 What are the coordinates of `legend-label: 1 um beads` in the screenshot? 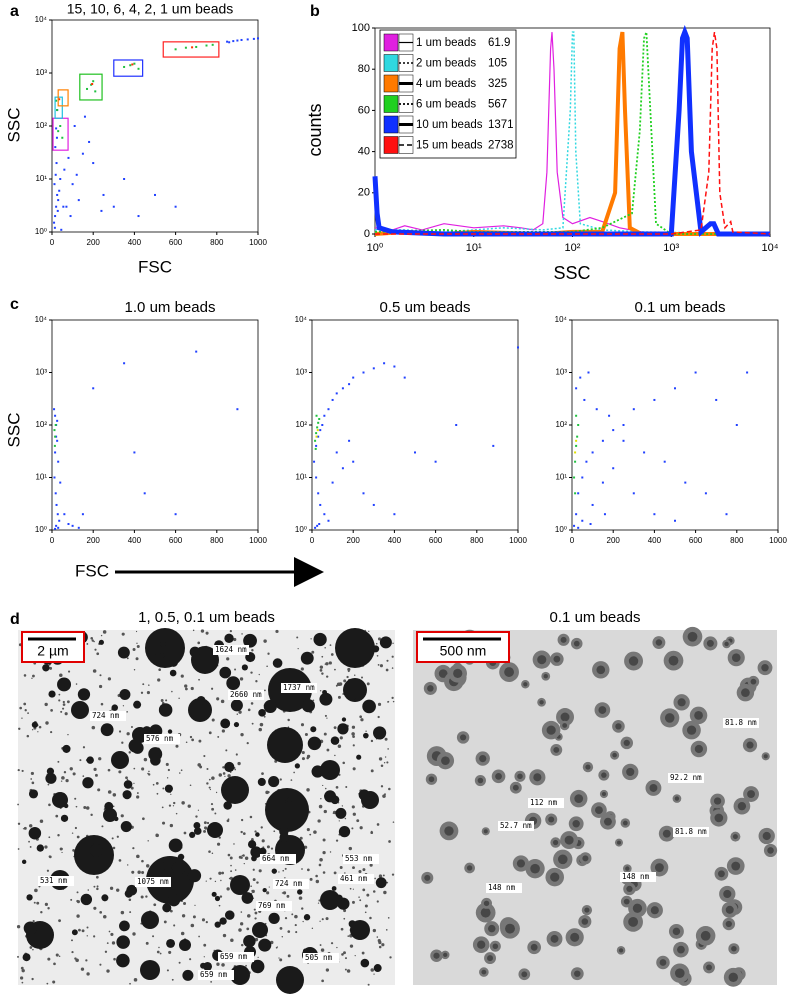 It's located at (446, 43).